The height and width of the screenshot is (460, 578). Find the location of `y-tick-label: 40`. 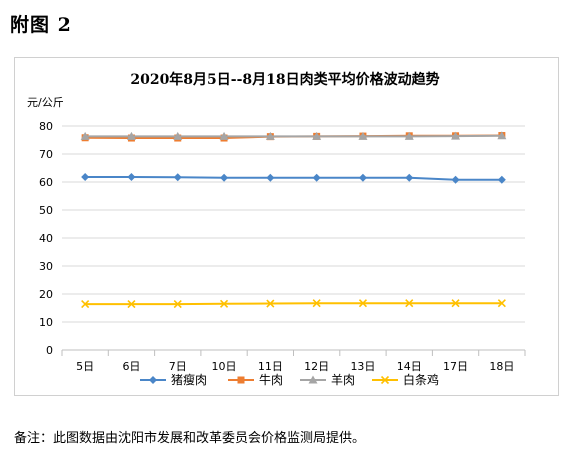

y-tick-label: 40 is located at coordinates (46, 238).